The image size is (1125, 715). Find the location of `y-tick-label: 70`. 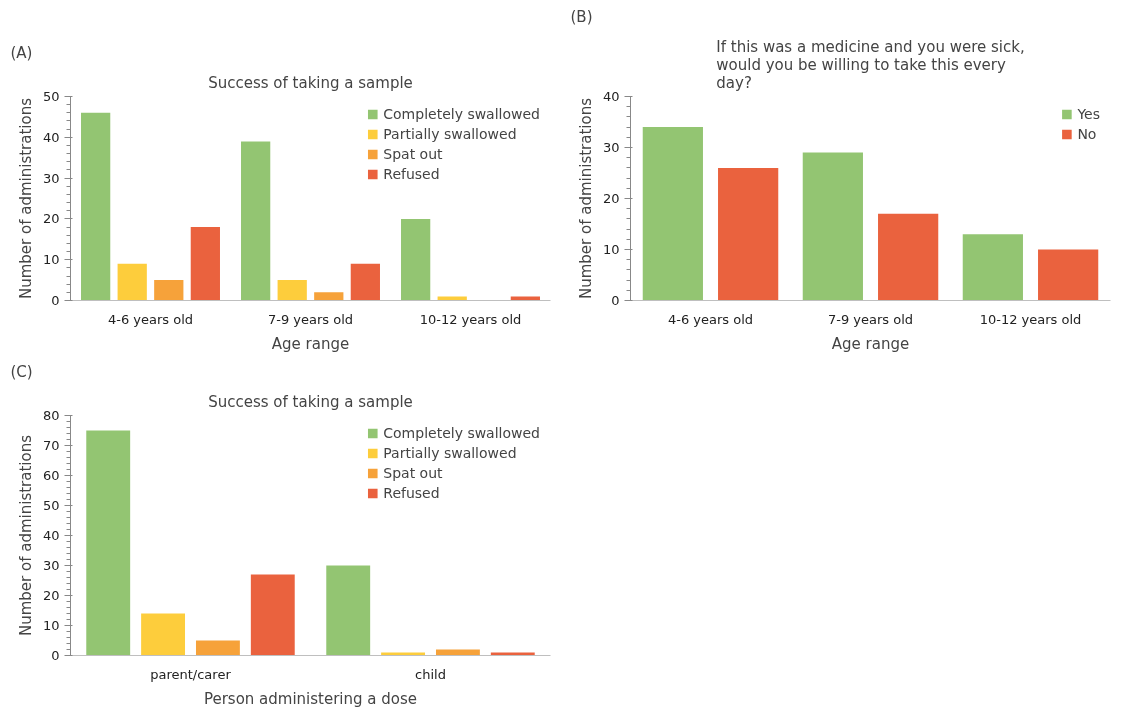

y-tick-label: 70 is located at coordinates (51, 445).